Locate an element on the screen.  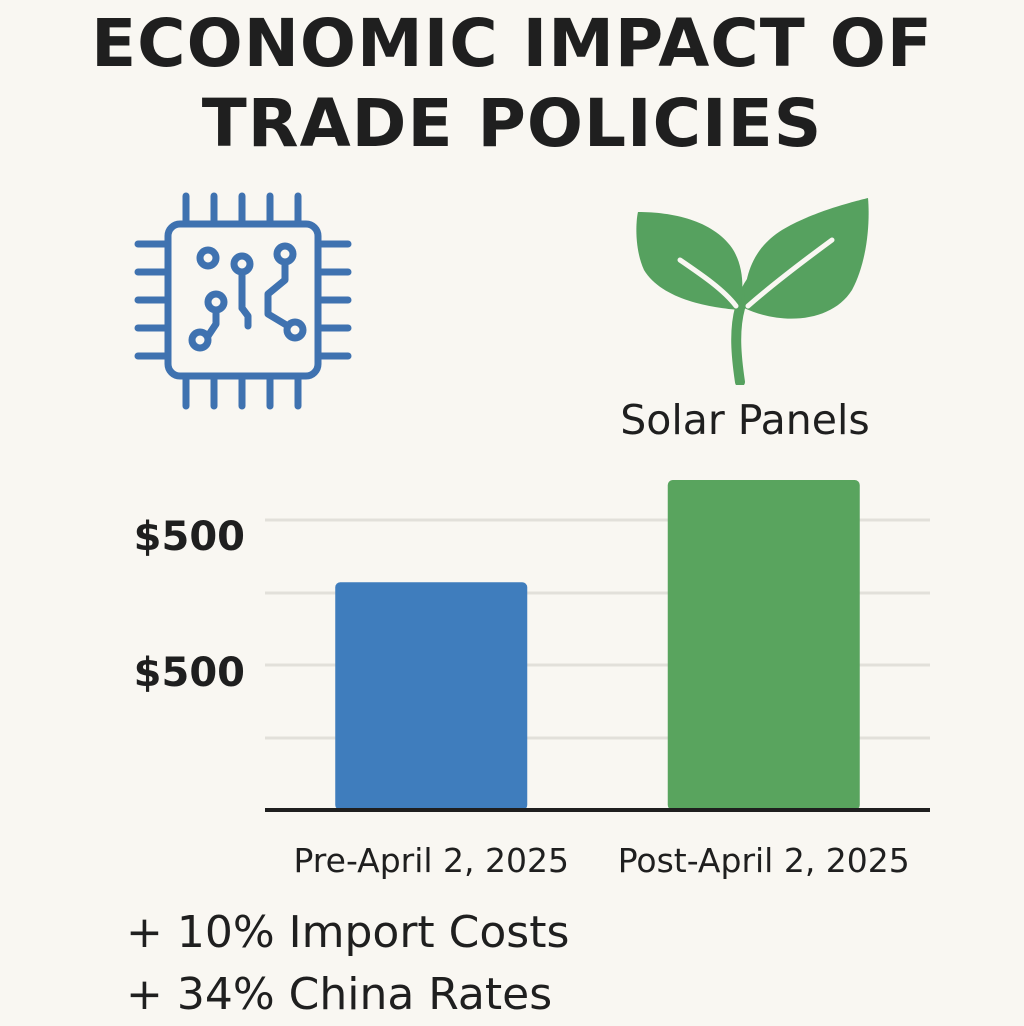
note-import-costs: + 10% Import Costs is located at coordinates (348, 932).